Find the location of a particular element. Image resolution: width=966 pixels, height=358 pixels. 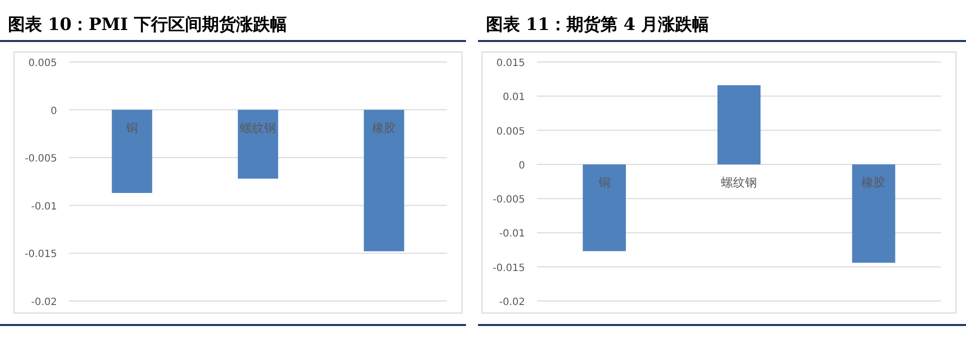

chart-title: 图表 11：期货第 4 月涨跌幅 is located at coordinates (598, 25).